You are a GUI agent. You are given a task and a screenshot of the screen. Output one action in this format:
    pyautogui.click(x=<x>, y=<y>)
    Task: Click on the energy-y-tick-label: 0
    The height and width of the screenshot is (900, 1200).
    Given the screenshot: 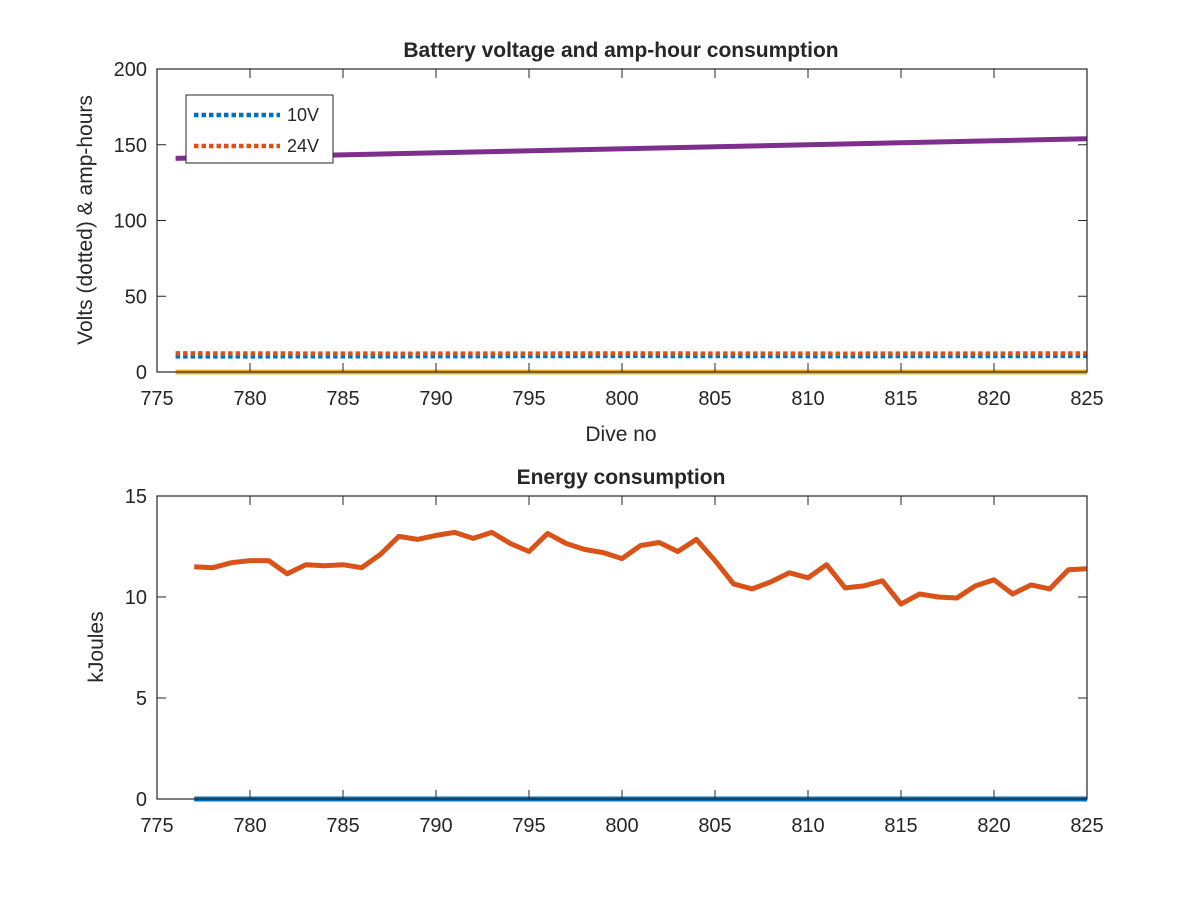 What is the action you would take?
    pyautogui.click(x=141, y=800)
    